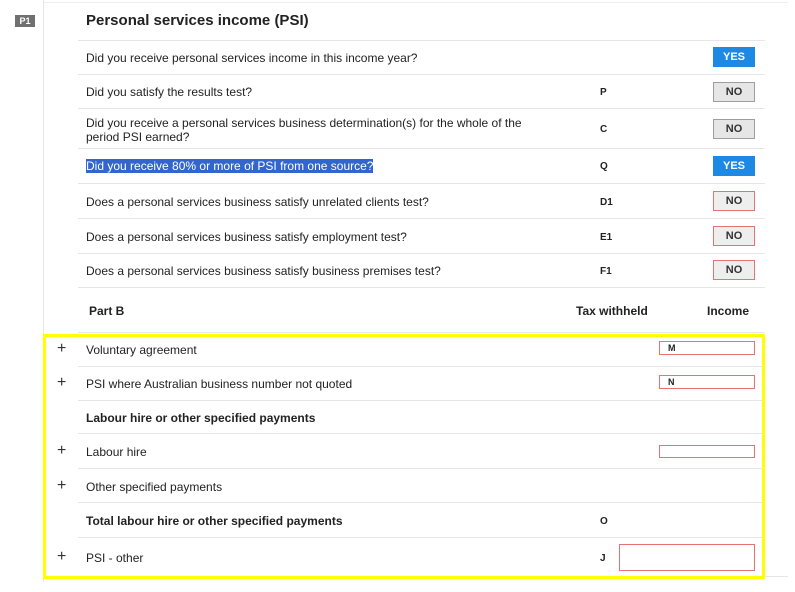  Describe the element at coordinates (728, 311) in the screenshot. I see `income-header: Income` at that location.